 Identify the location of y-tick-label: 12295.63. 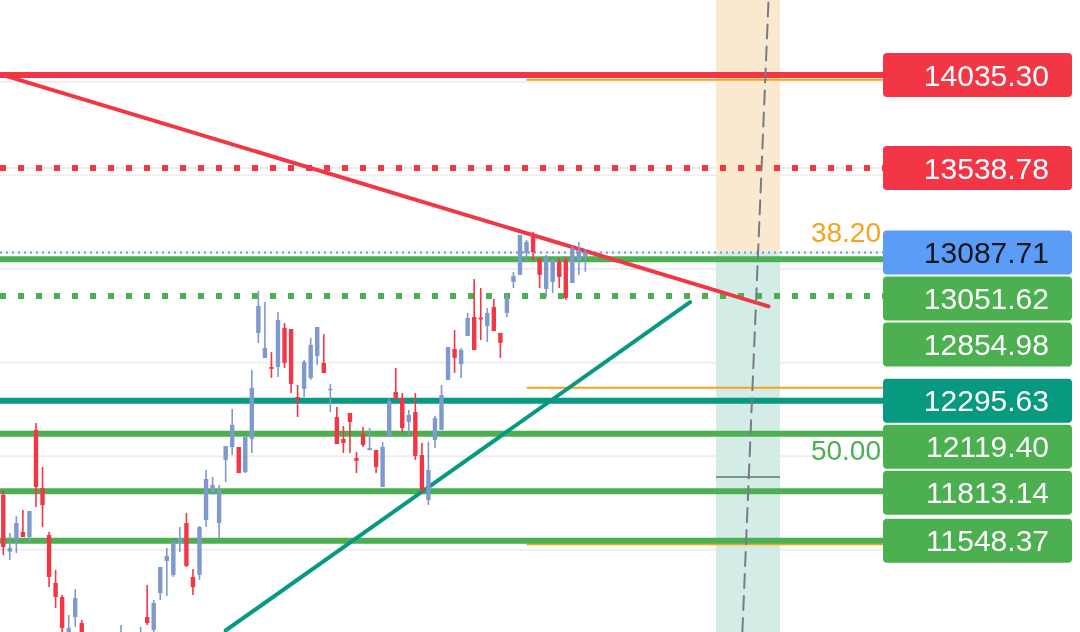
(986, 401).